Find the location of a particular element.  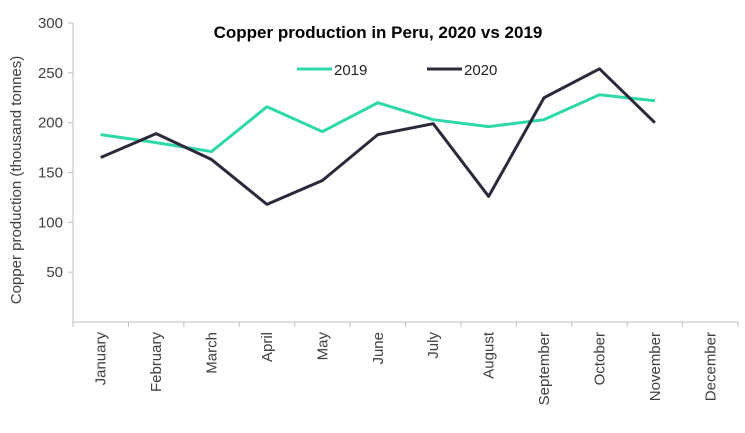

y-tick-label: 100 is located at coordinates (50, 222).